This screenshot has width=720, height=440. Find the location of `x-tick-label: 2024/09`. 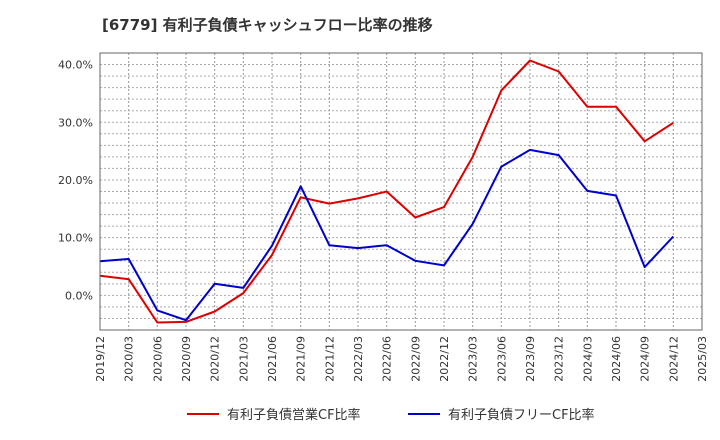

x-tick-label: 2024/09 is located at coordinates (645, 359).